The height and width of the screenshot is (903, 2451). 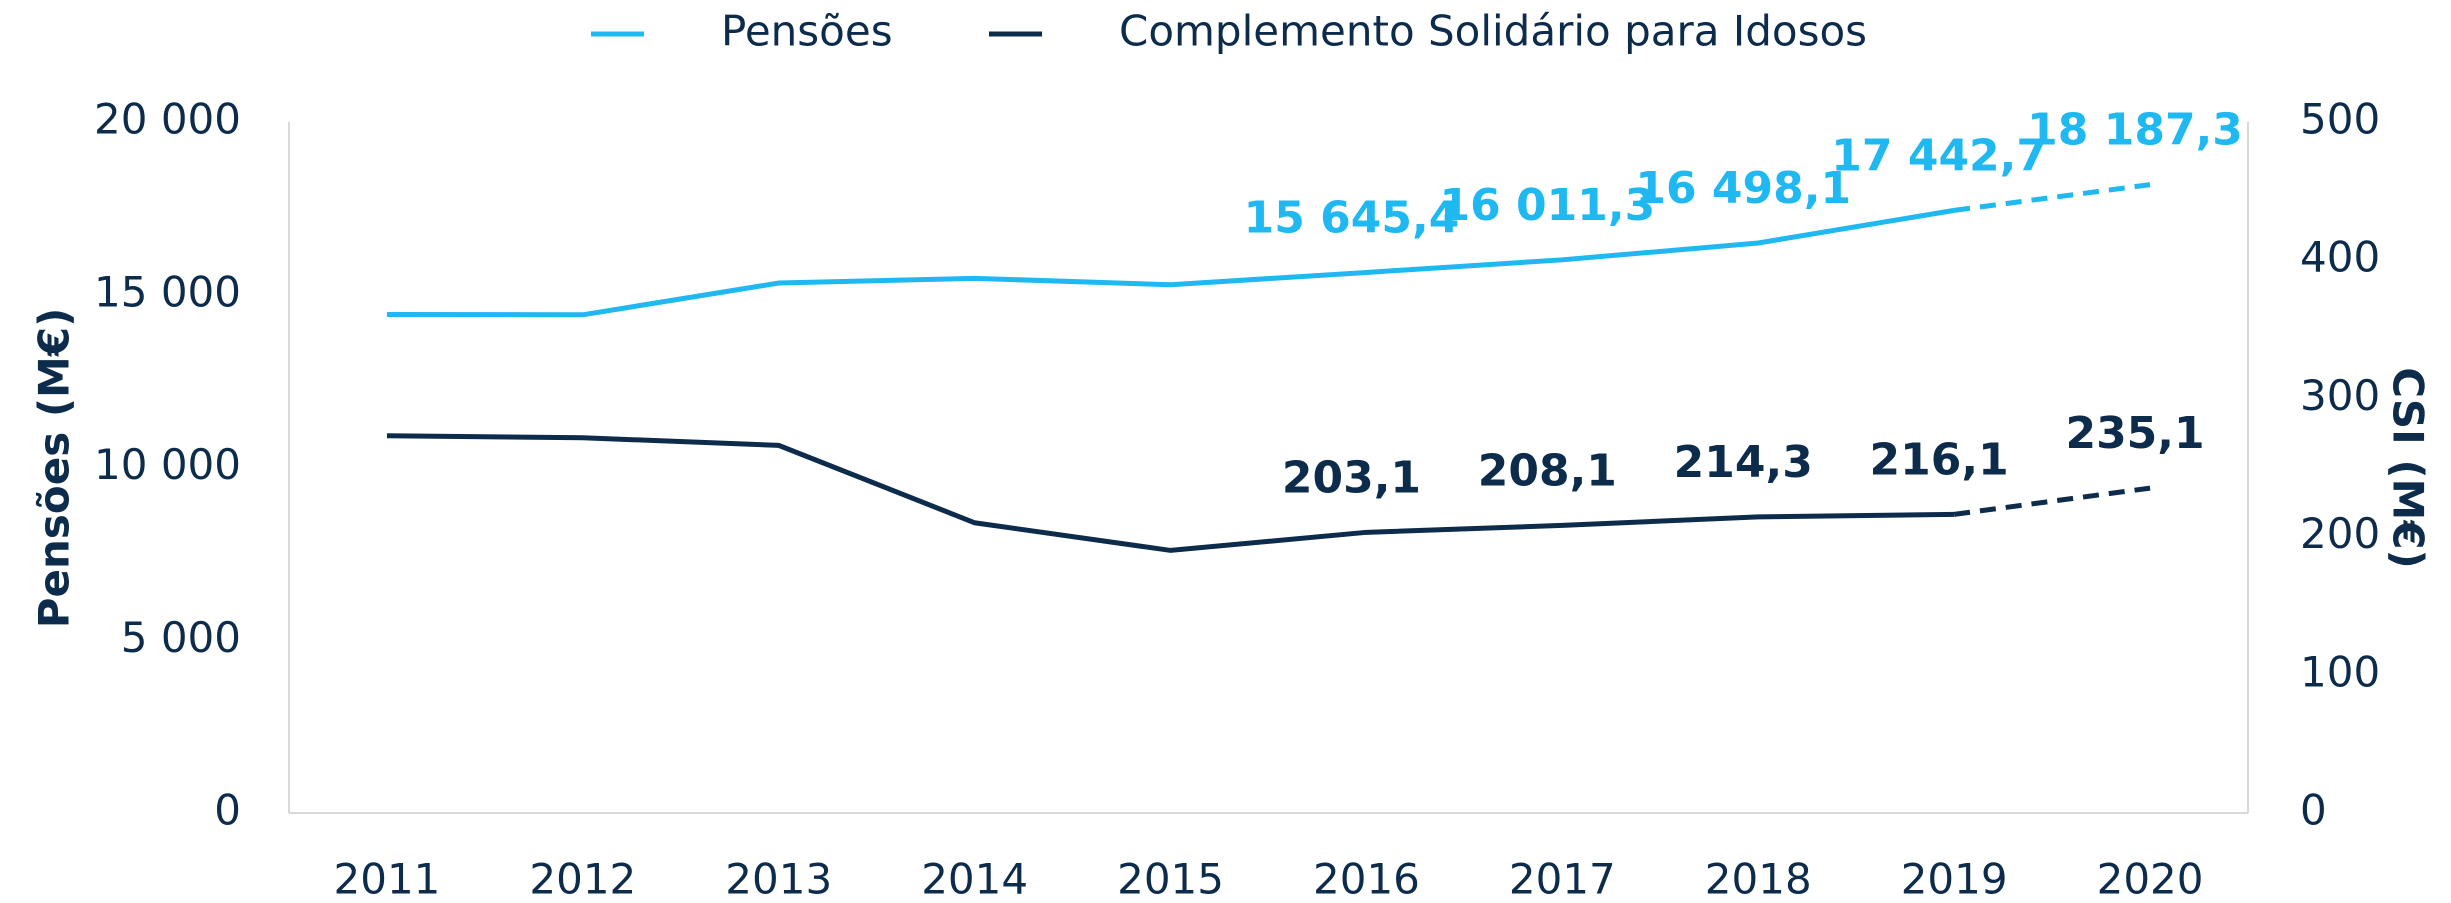 What do you see at coordinates (2135, 130) in the screenshot?
I see `data-label: 18 187,3` at bounding box center [2135, 130].